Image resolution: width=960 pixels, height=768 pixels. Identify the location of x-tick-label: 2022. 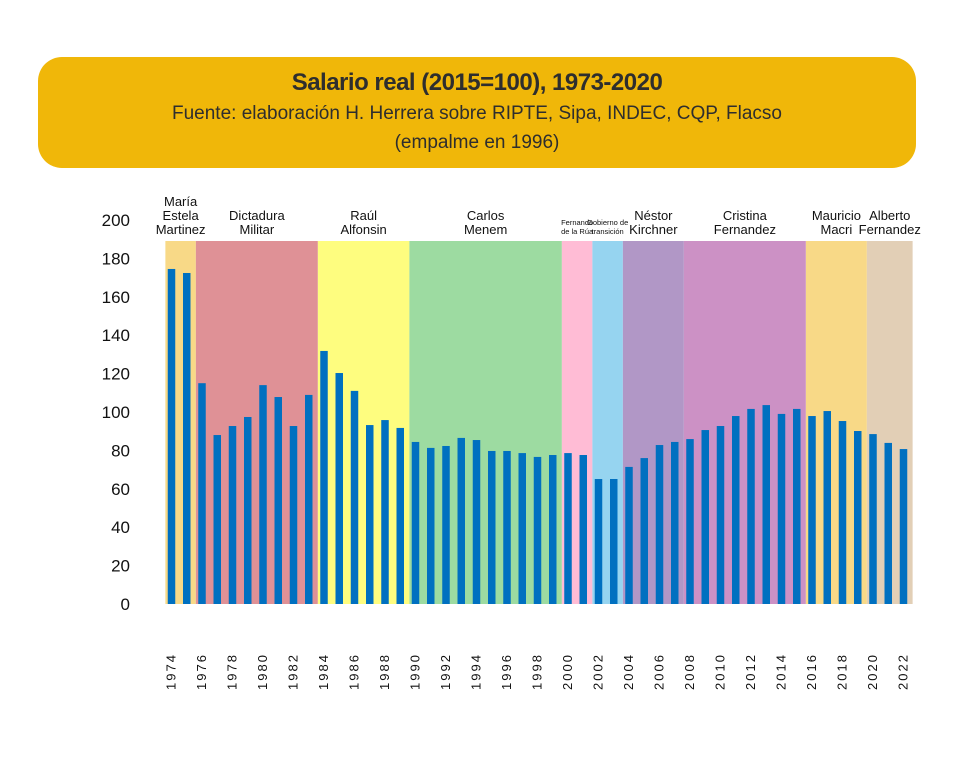
(903, 671).